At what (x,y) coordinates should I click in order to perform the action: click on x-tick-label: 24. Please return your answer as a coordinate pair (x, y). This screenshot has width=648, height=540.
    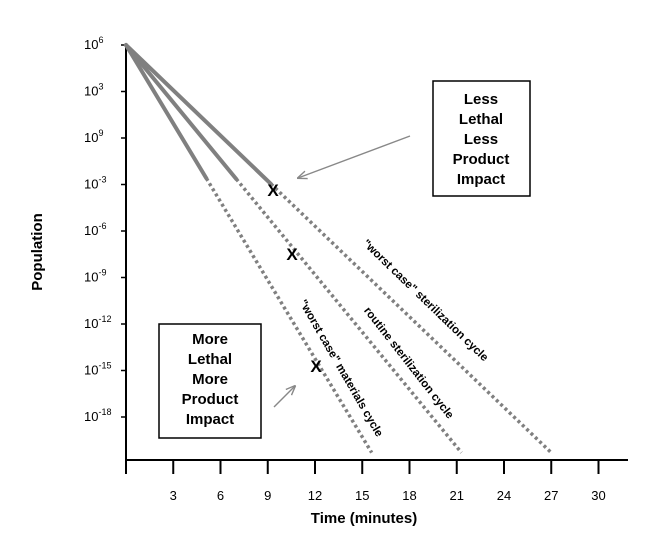
    Looking at the image, I should click on (504, 495).